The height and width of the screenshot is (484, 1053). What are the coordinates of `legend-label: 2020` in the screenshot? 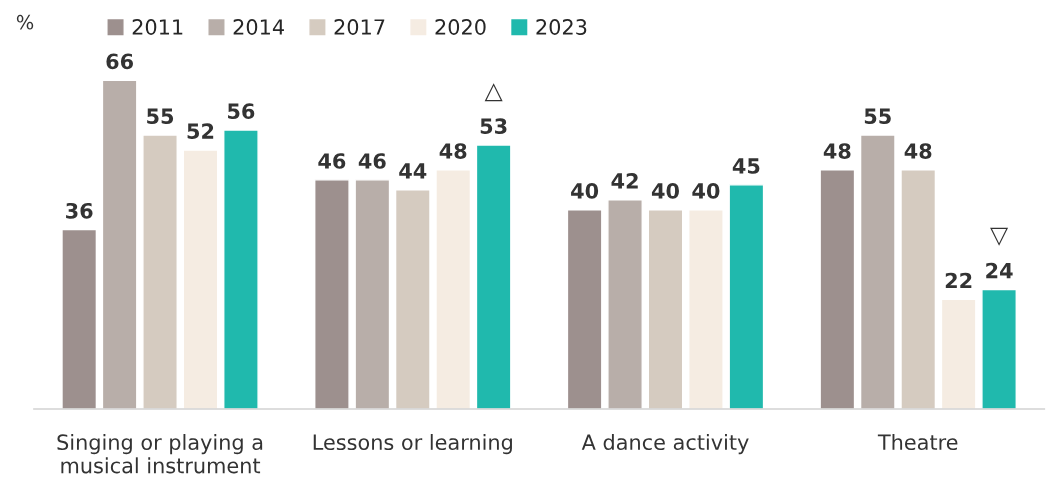 It's located at (460, 27).